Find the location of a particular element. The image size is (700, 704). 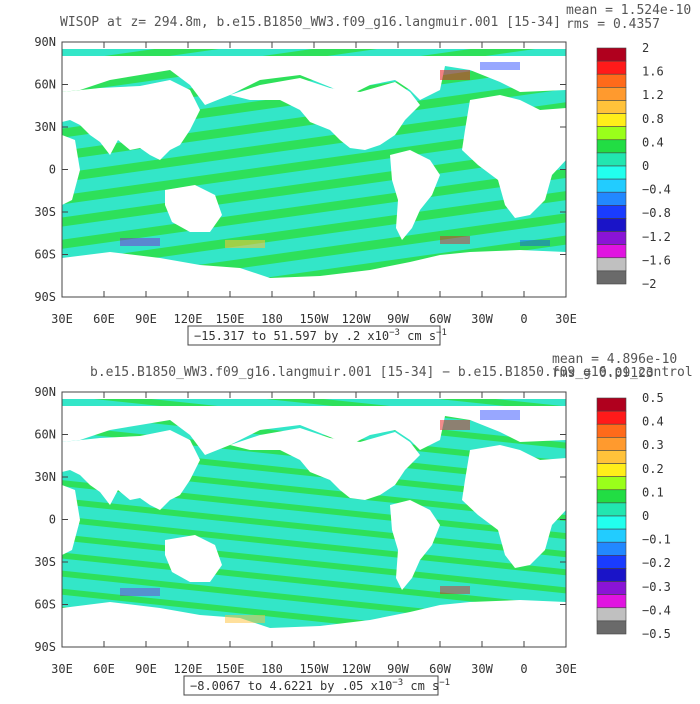

x-tick-label: 30W is located at coordinates (482, 669).